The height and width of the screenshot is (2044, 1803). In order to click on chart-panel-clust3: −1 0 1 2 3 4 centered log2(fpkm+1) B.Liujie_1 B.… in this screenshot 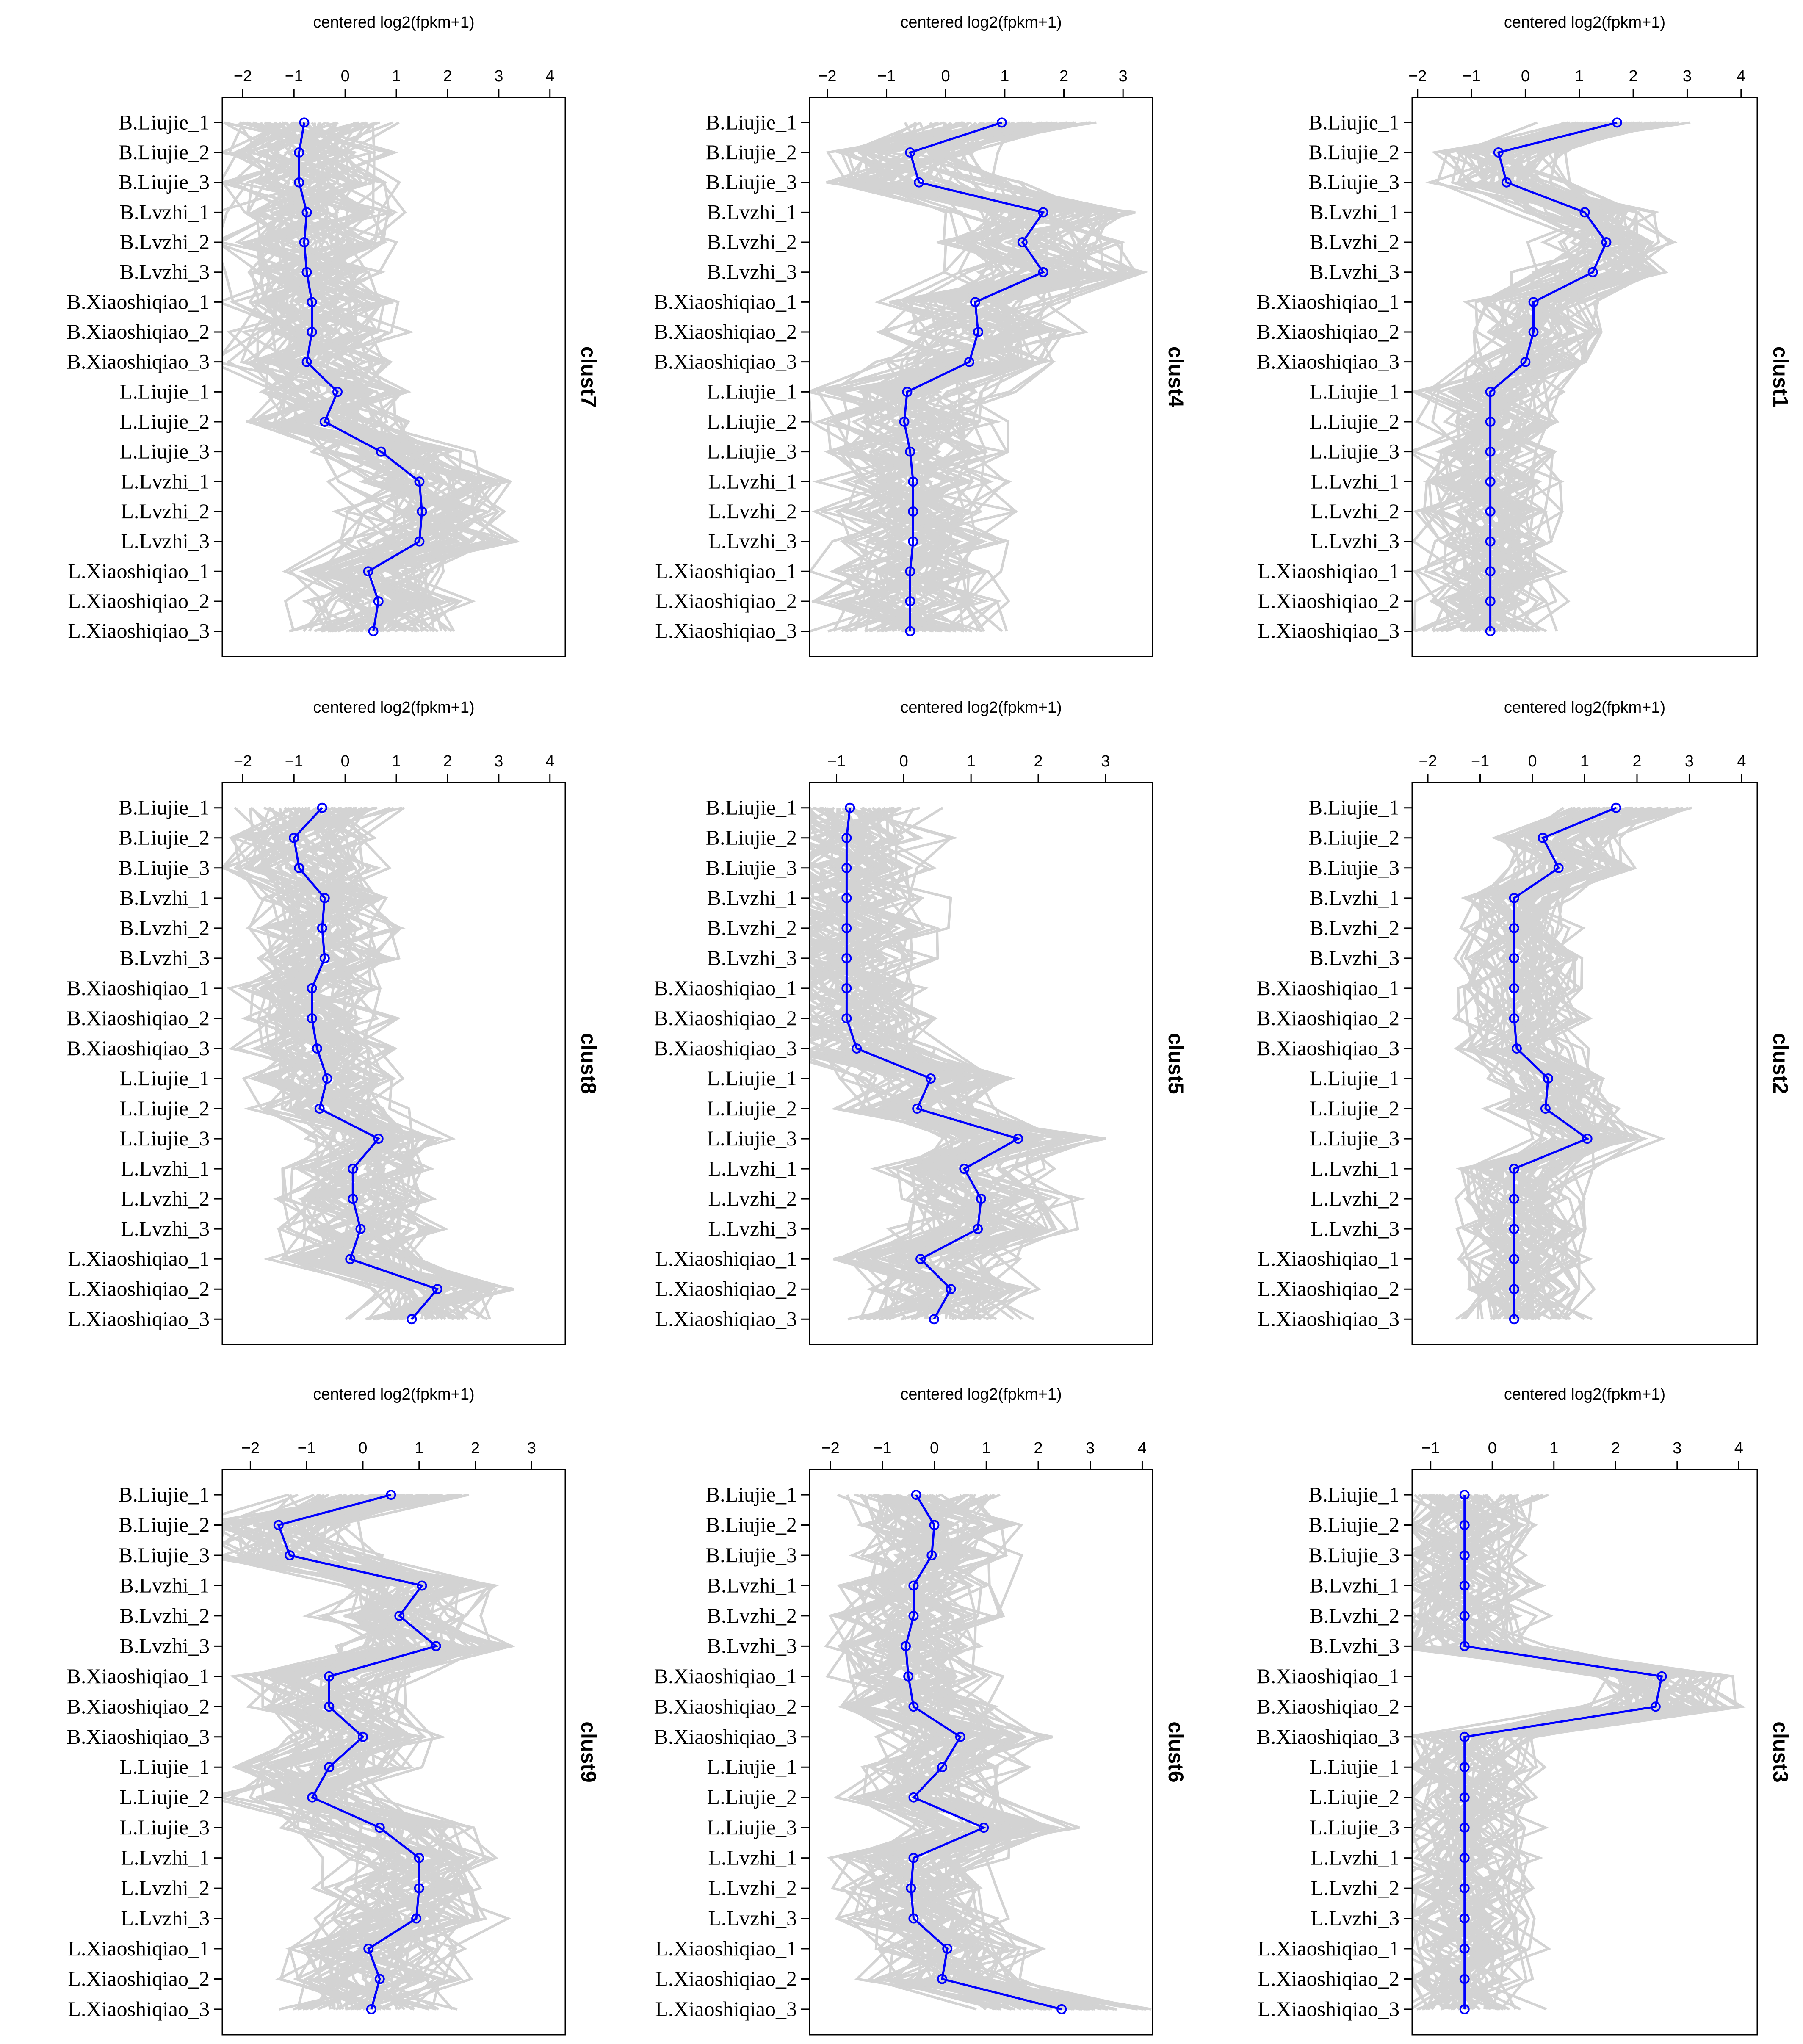, I will do `click(1524, 1711)`.